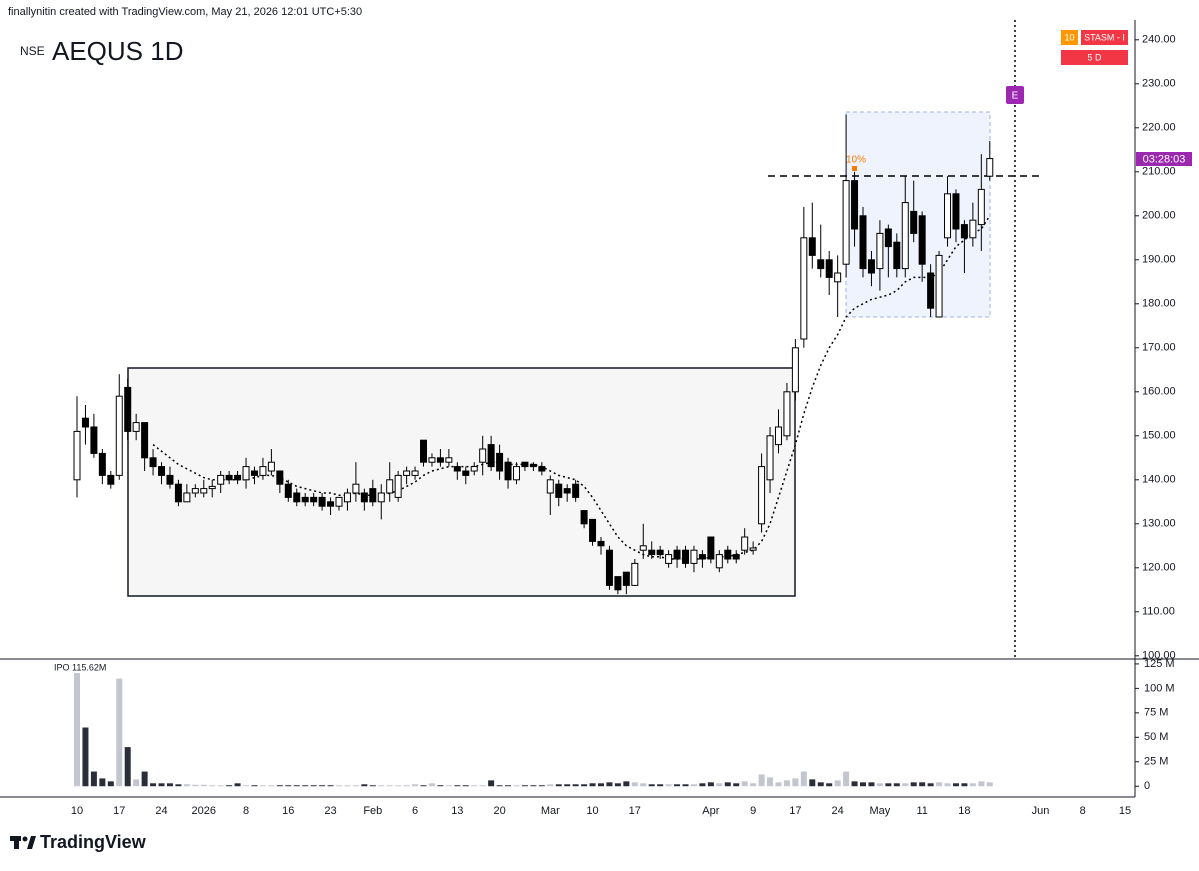 This screenshot has height=871, width=1199. I want to click on volume-tick-label: 50 M, so click(1156, 737).